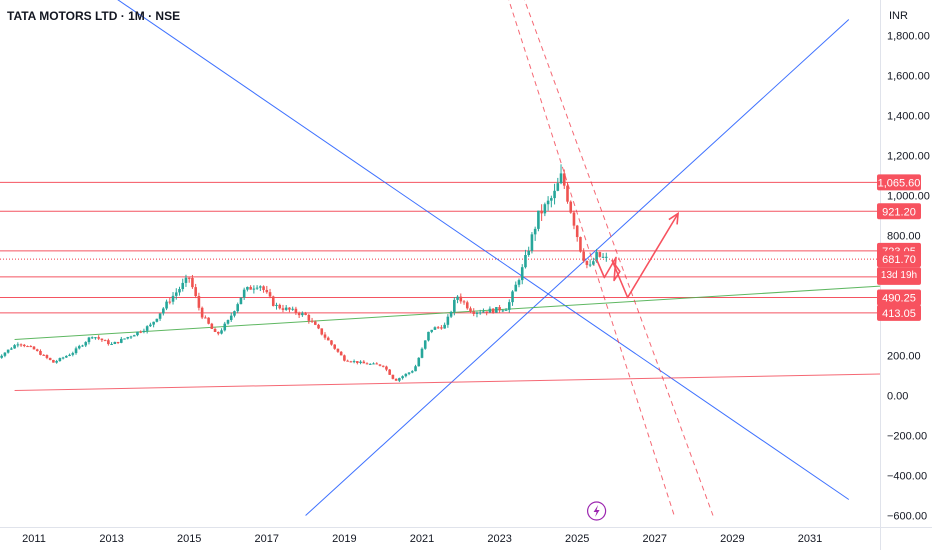 This screenshot has height=550, width=932. Describe the element at coordinates (596, 511) in the screenshot. I see `lightning-bolt` at that location.